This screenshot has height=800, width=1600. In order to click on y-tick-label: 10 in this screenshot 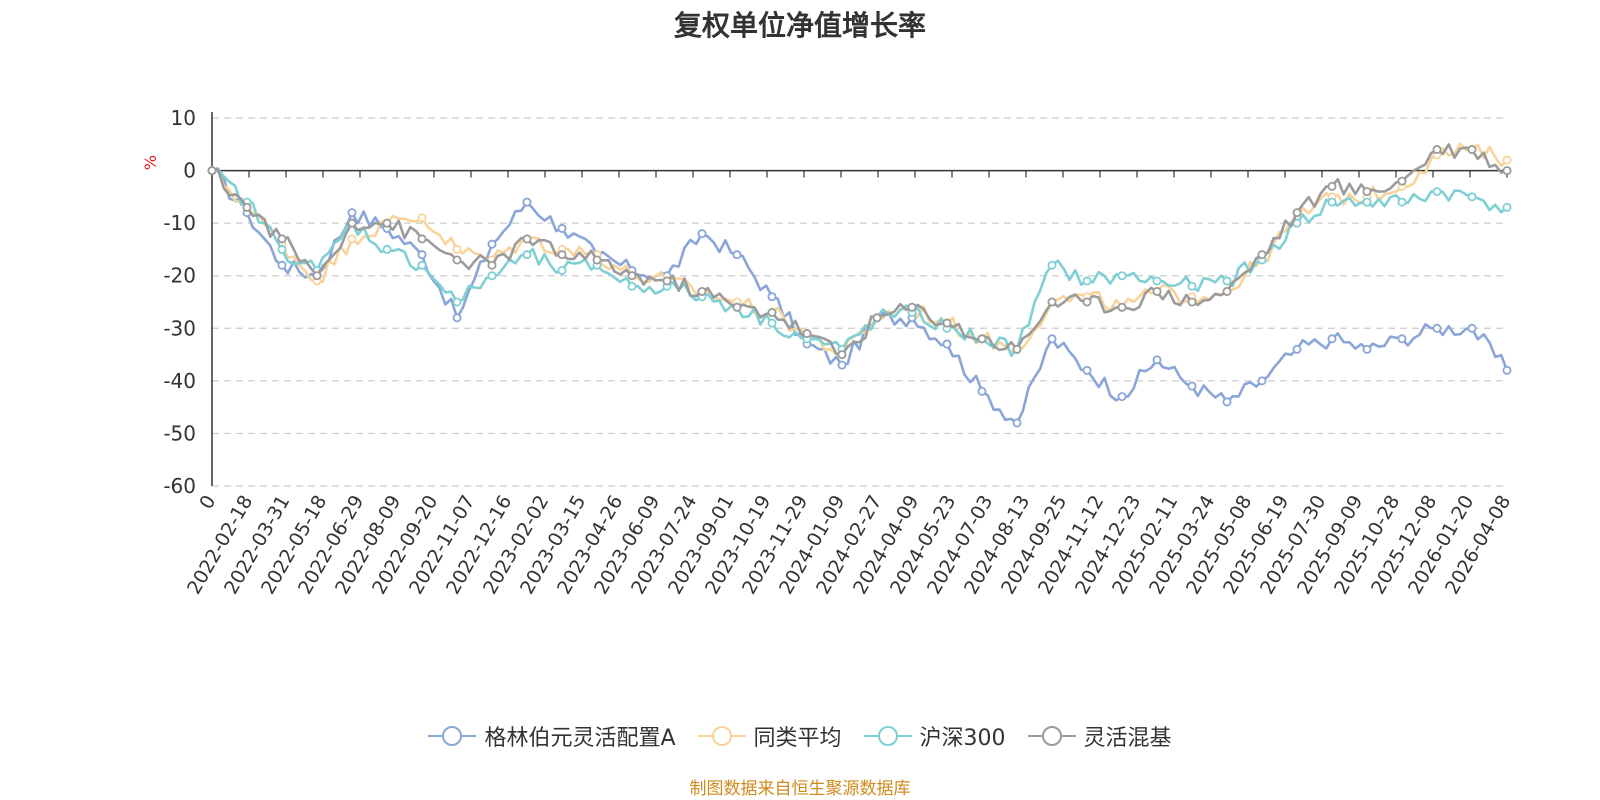, I will do `click(183, 118)`.